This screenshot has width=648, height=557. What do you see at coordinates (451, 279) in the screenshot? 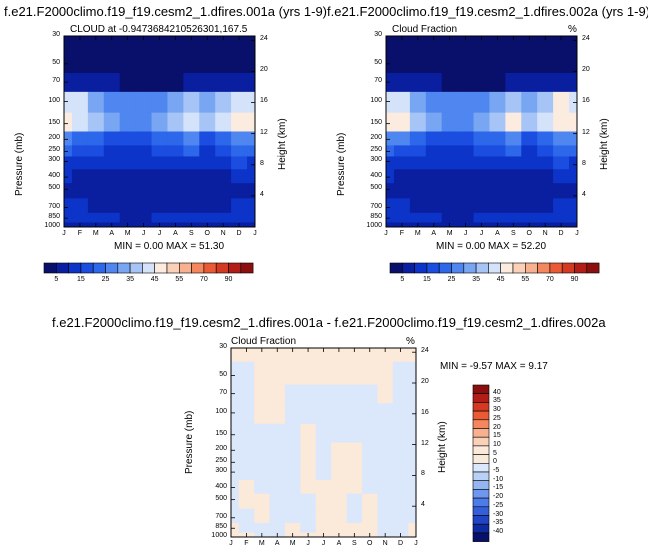
I see `p2-colorbar-label: 25` at bounding box center [451, 279].